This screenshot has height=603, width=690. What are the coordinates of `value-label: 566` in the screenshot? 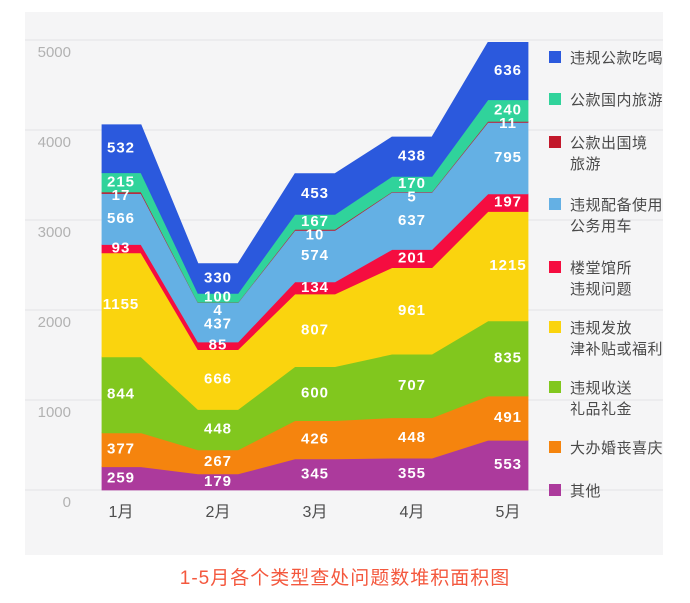 It's located at (121, 218).